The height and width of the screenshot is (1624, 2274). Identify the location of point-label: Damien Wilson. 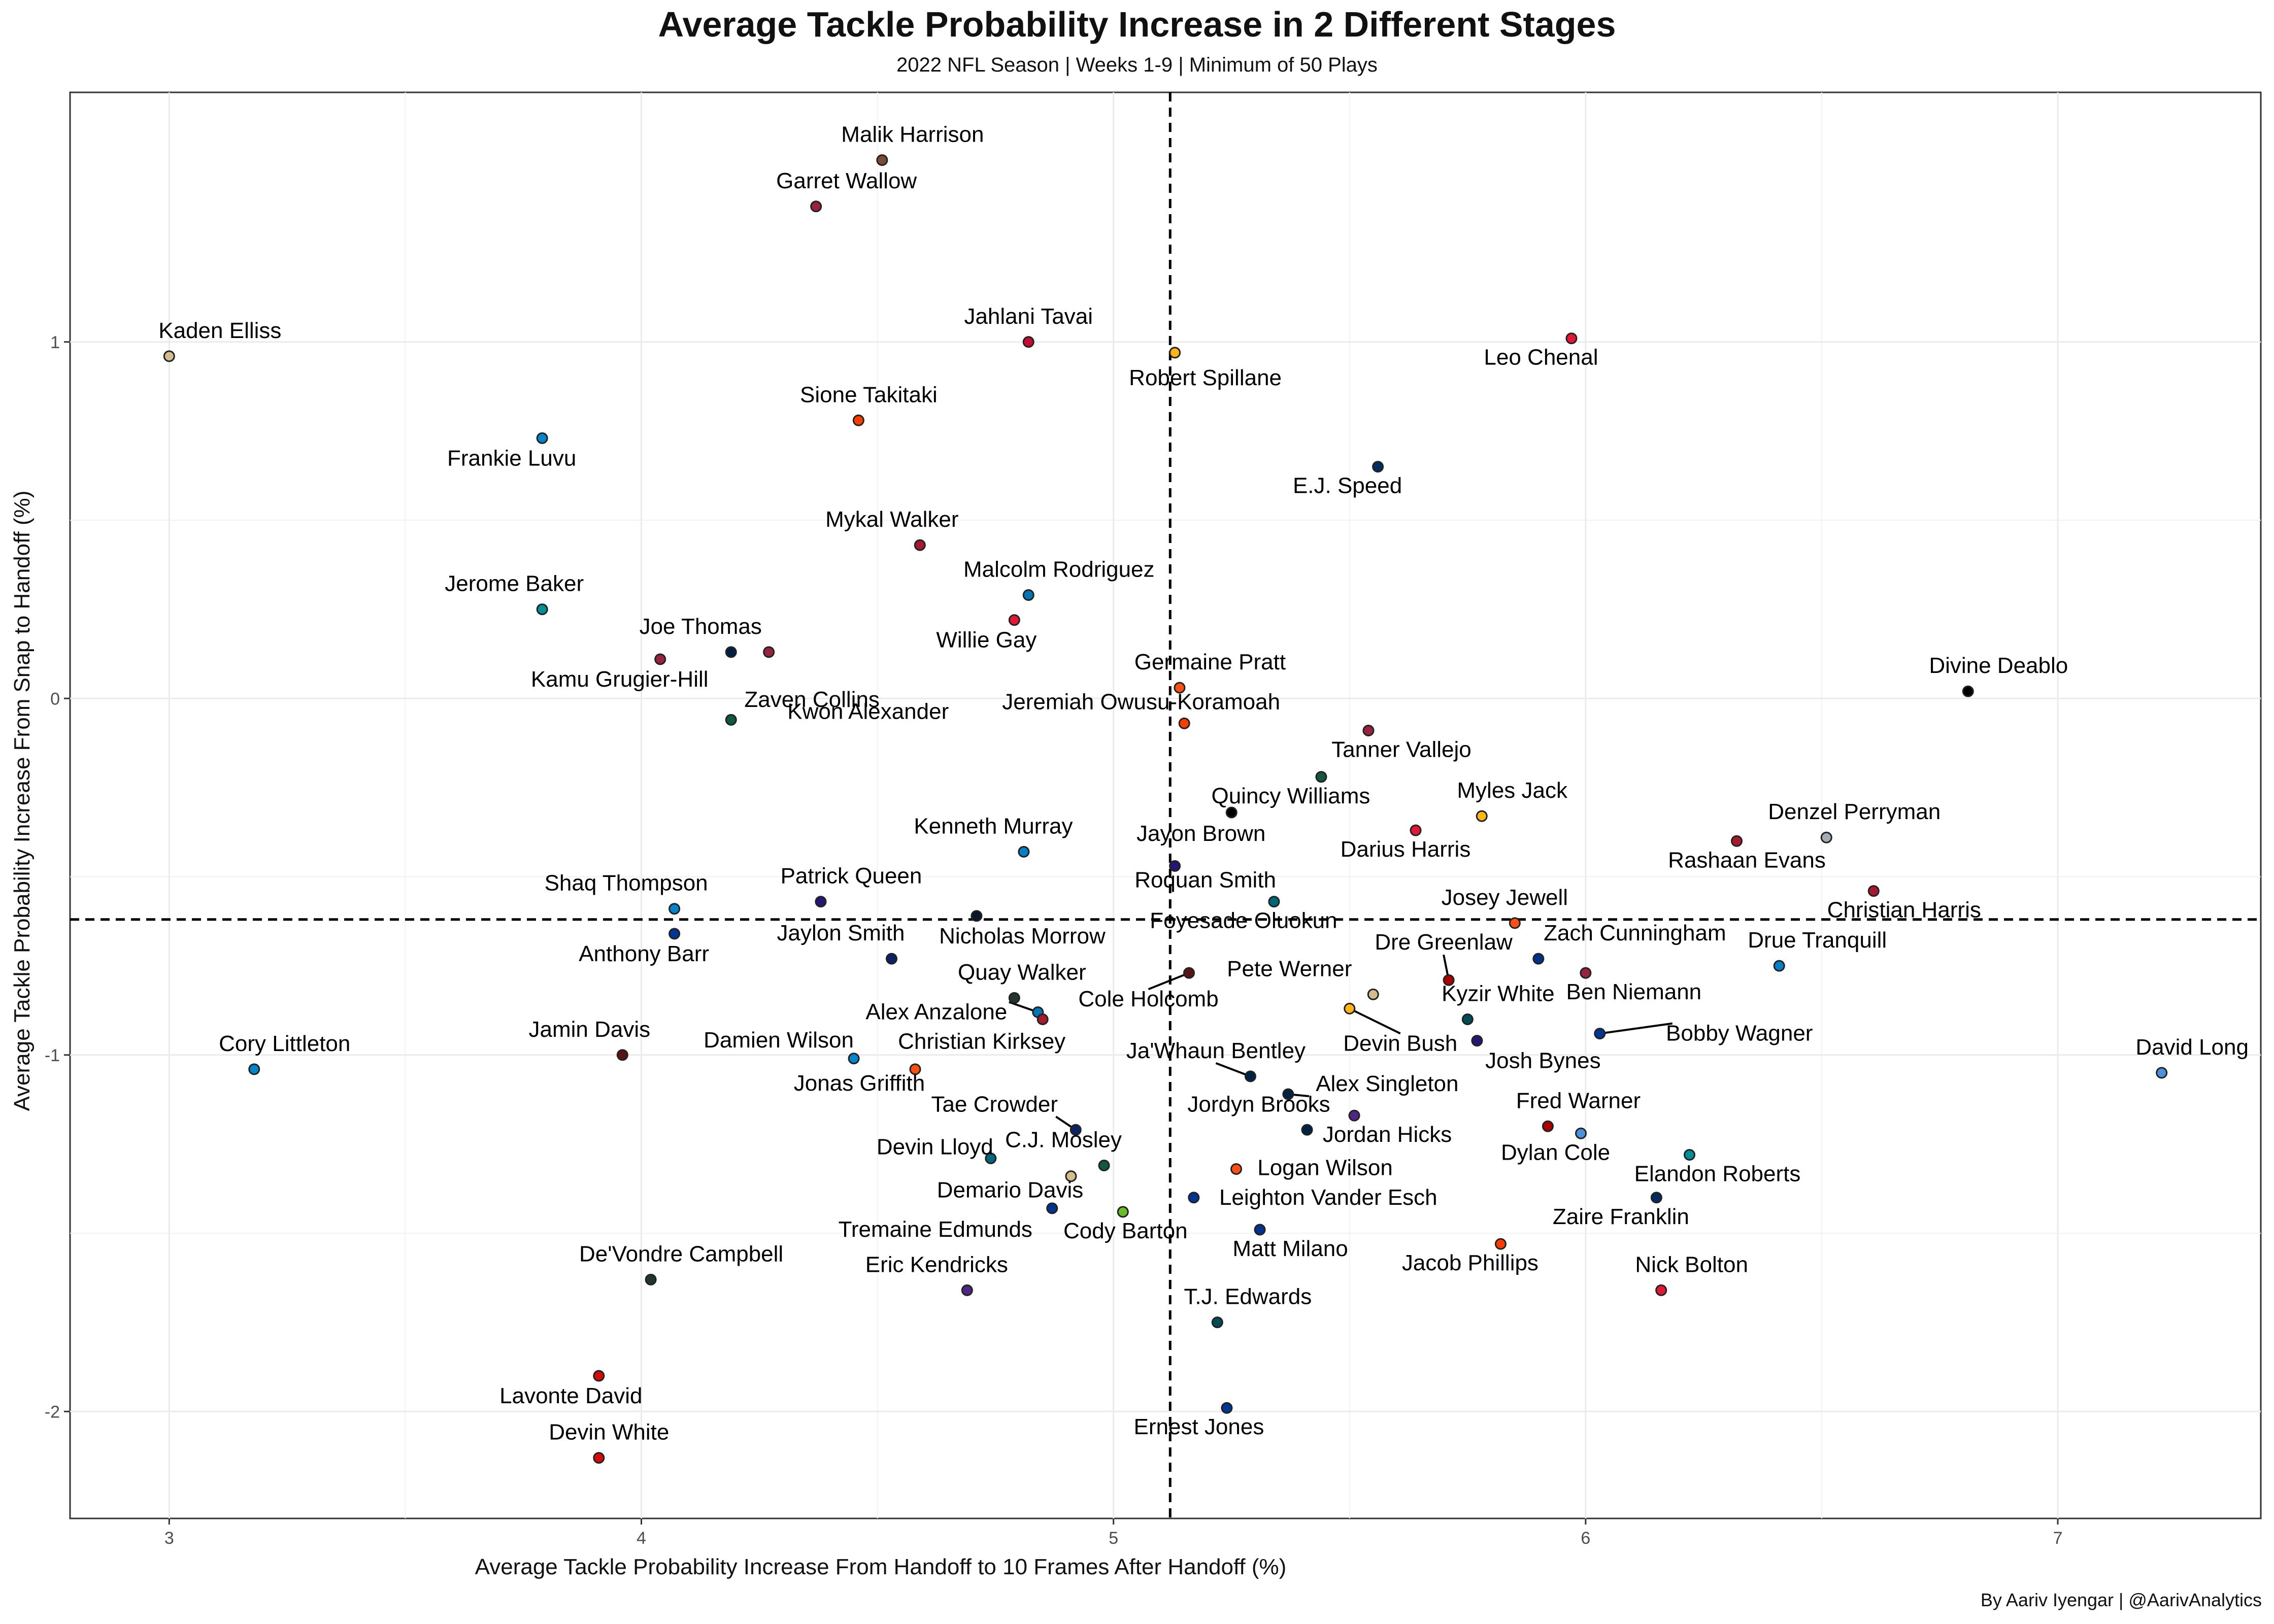
(779, 1040).